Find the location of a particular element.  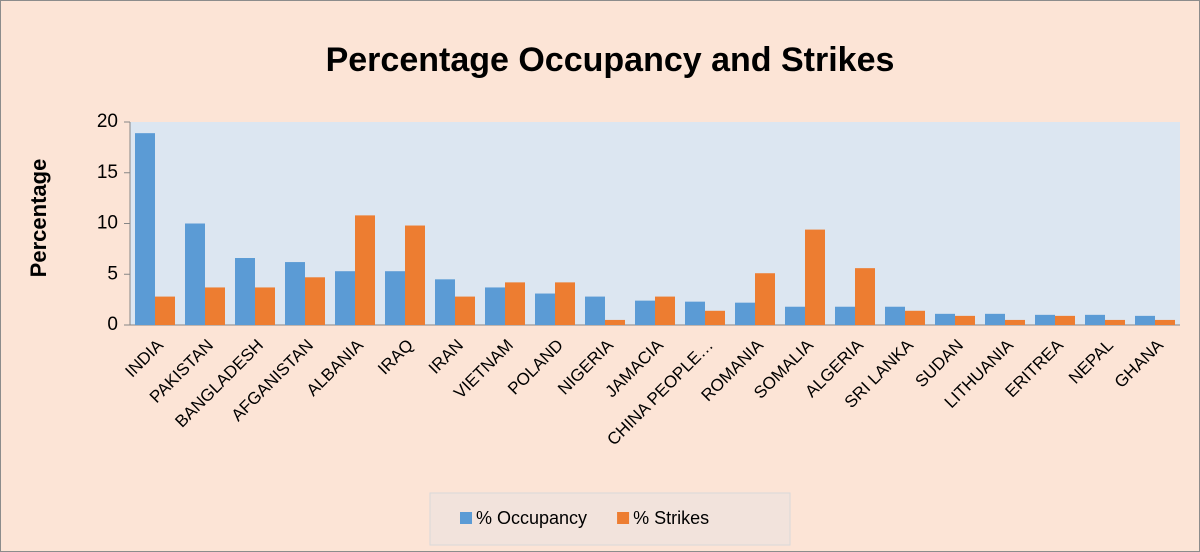

y-tick-label: 0 is located at coordinates (112, 324).